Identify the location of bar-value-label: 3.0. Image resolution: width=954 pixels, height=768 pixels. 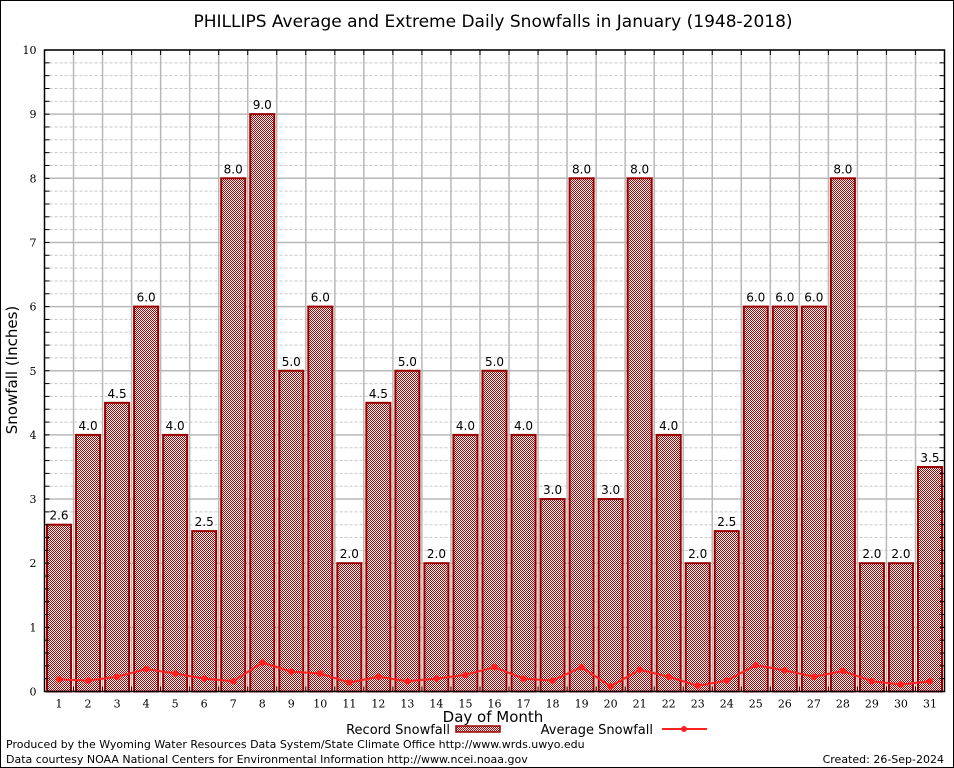
(552, 490).